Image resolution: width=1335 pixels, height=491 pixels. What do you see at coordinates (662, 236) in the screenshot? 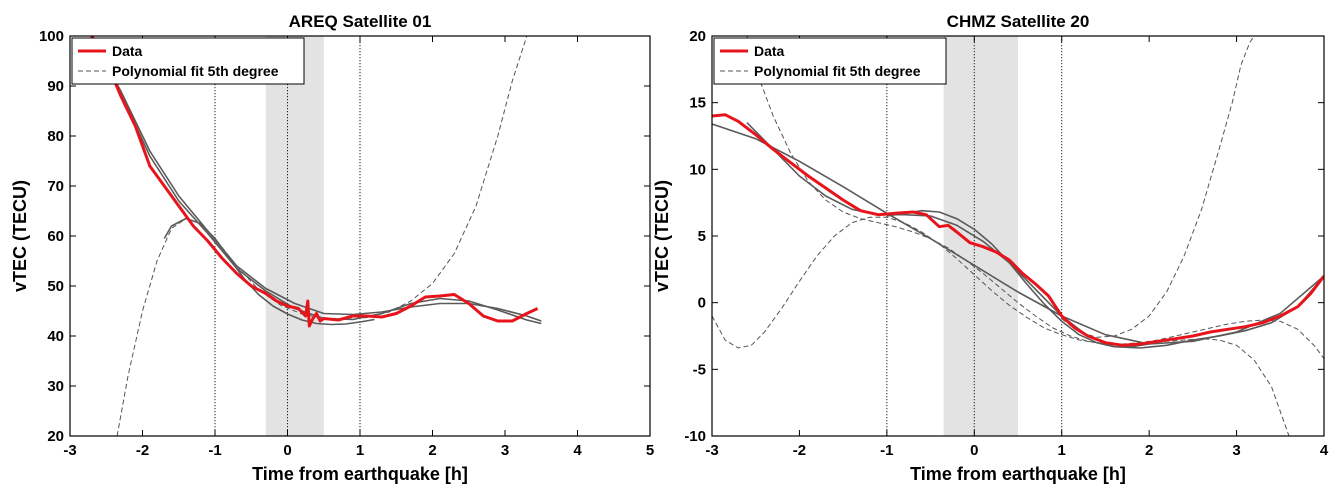
I see `chart2-ylabel: vTEC (TECU)` at bounding box center [662, 236].